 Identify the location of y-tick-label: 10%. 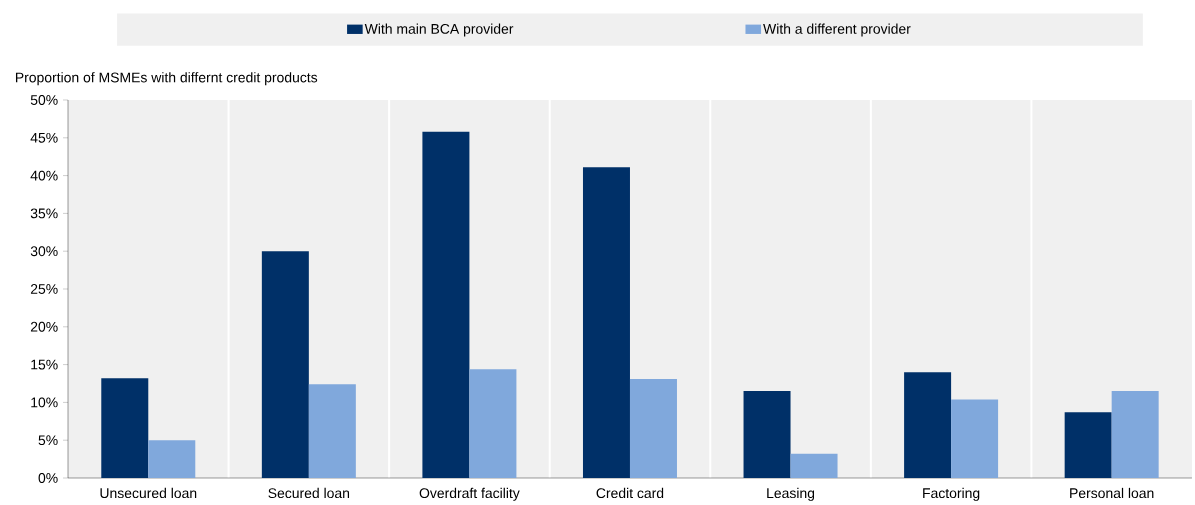
(44, 402).